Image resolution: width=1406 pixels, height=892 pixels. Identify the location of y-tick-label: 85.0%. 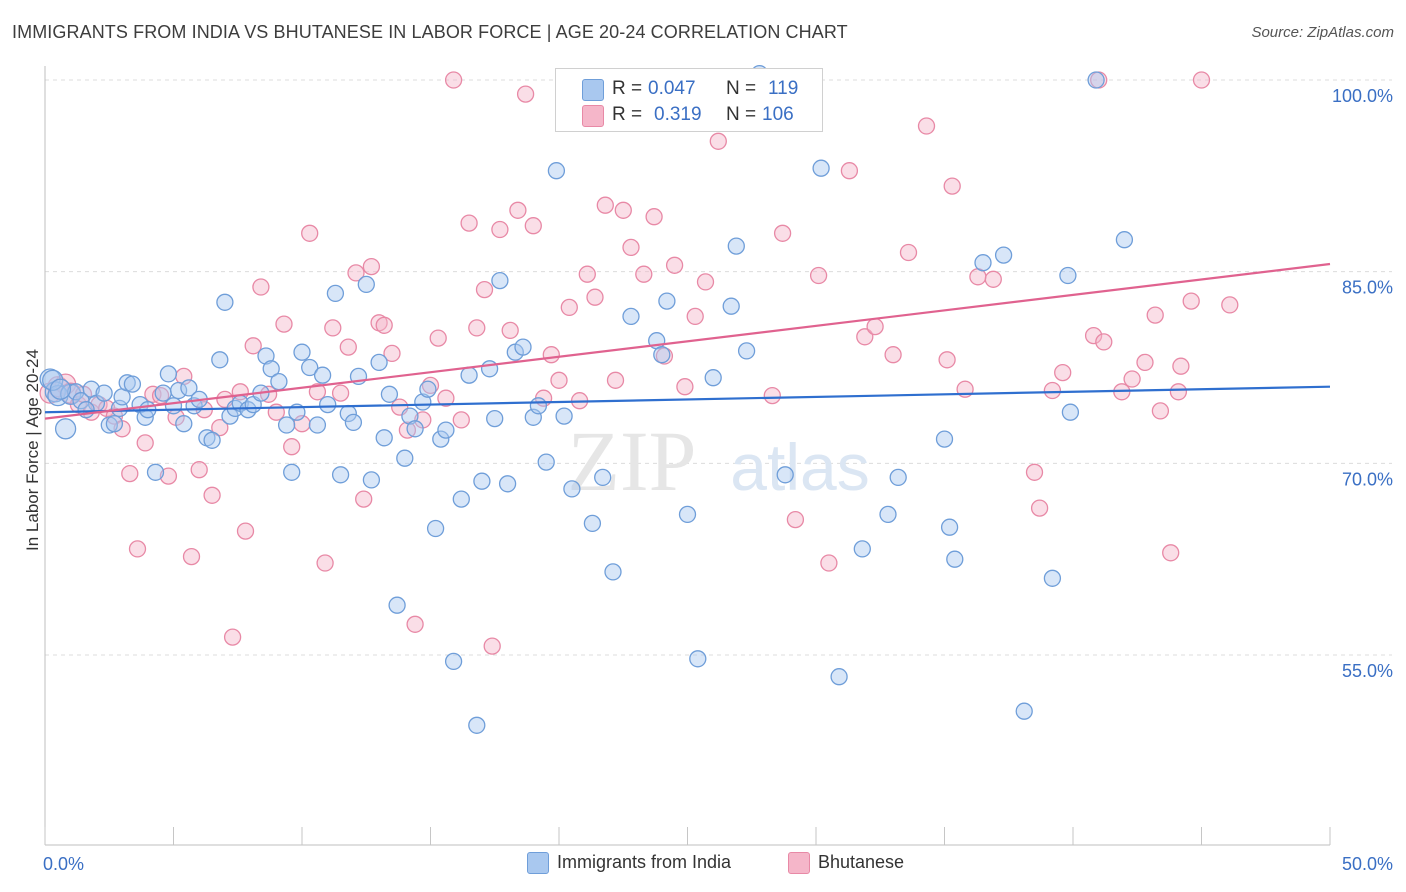
(1367, 288).